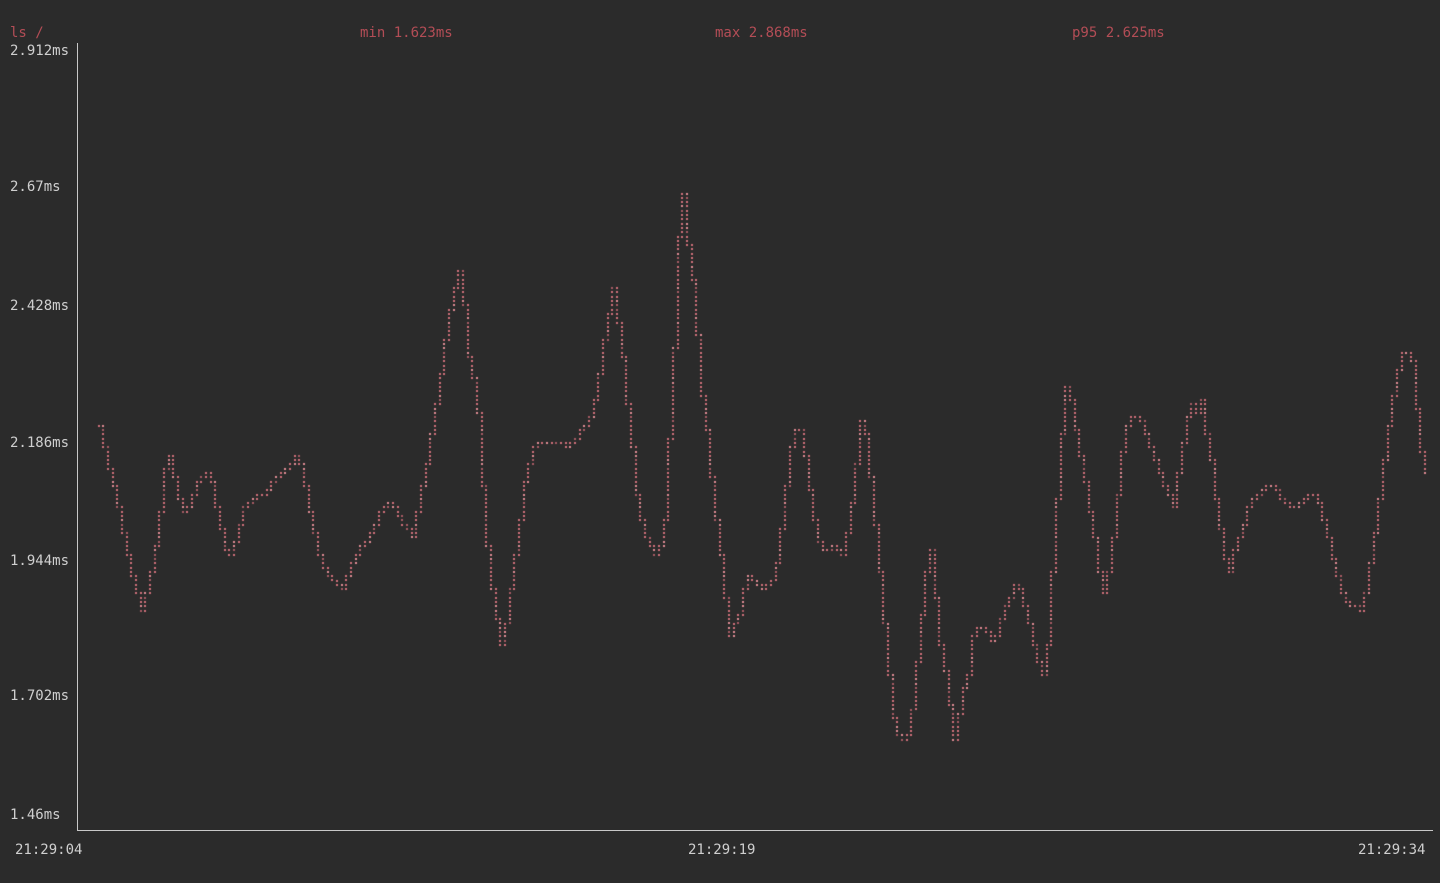 This screenshot has height=883, width=1440. Describe the element at coordinates (27, 33) in the screenshot. I see `command-label: ls /` at that location.